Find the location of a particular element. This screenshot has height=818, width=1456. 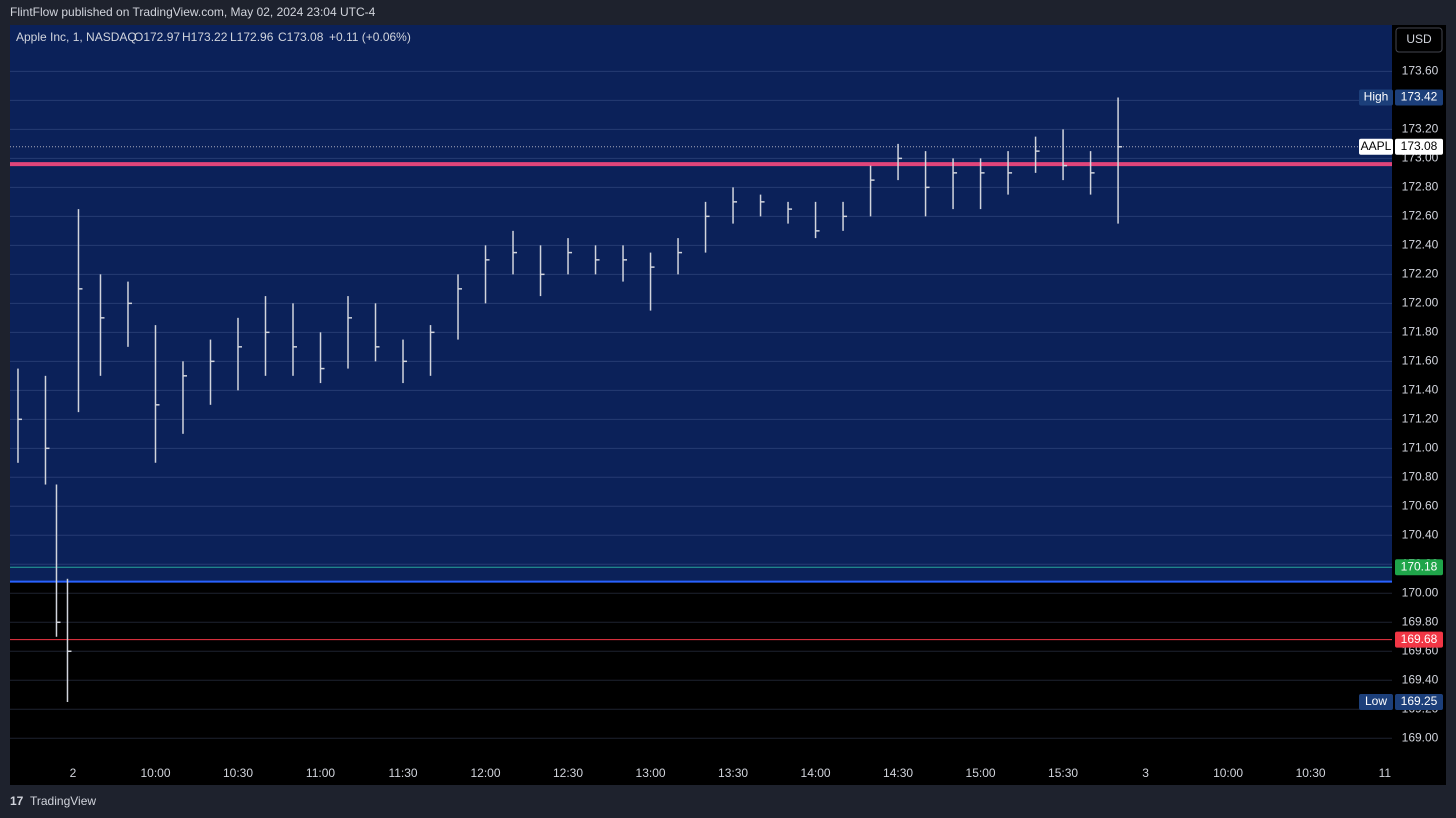

y-tick-label: 172.80 is located at coordinates (1420, 187).